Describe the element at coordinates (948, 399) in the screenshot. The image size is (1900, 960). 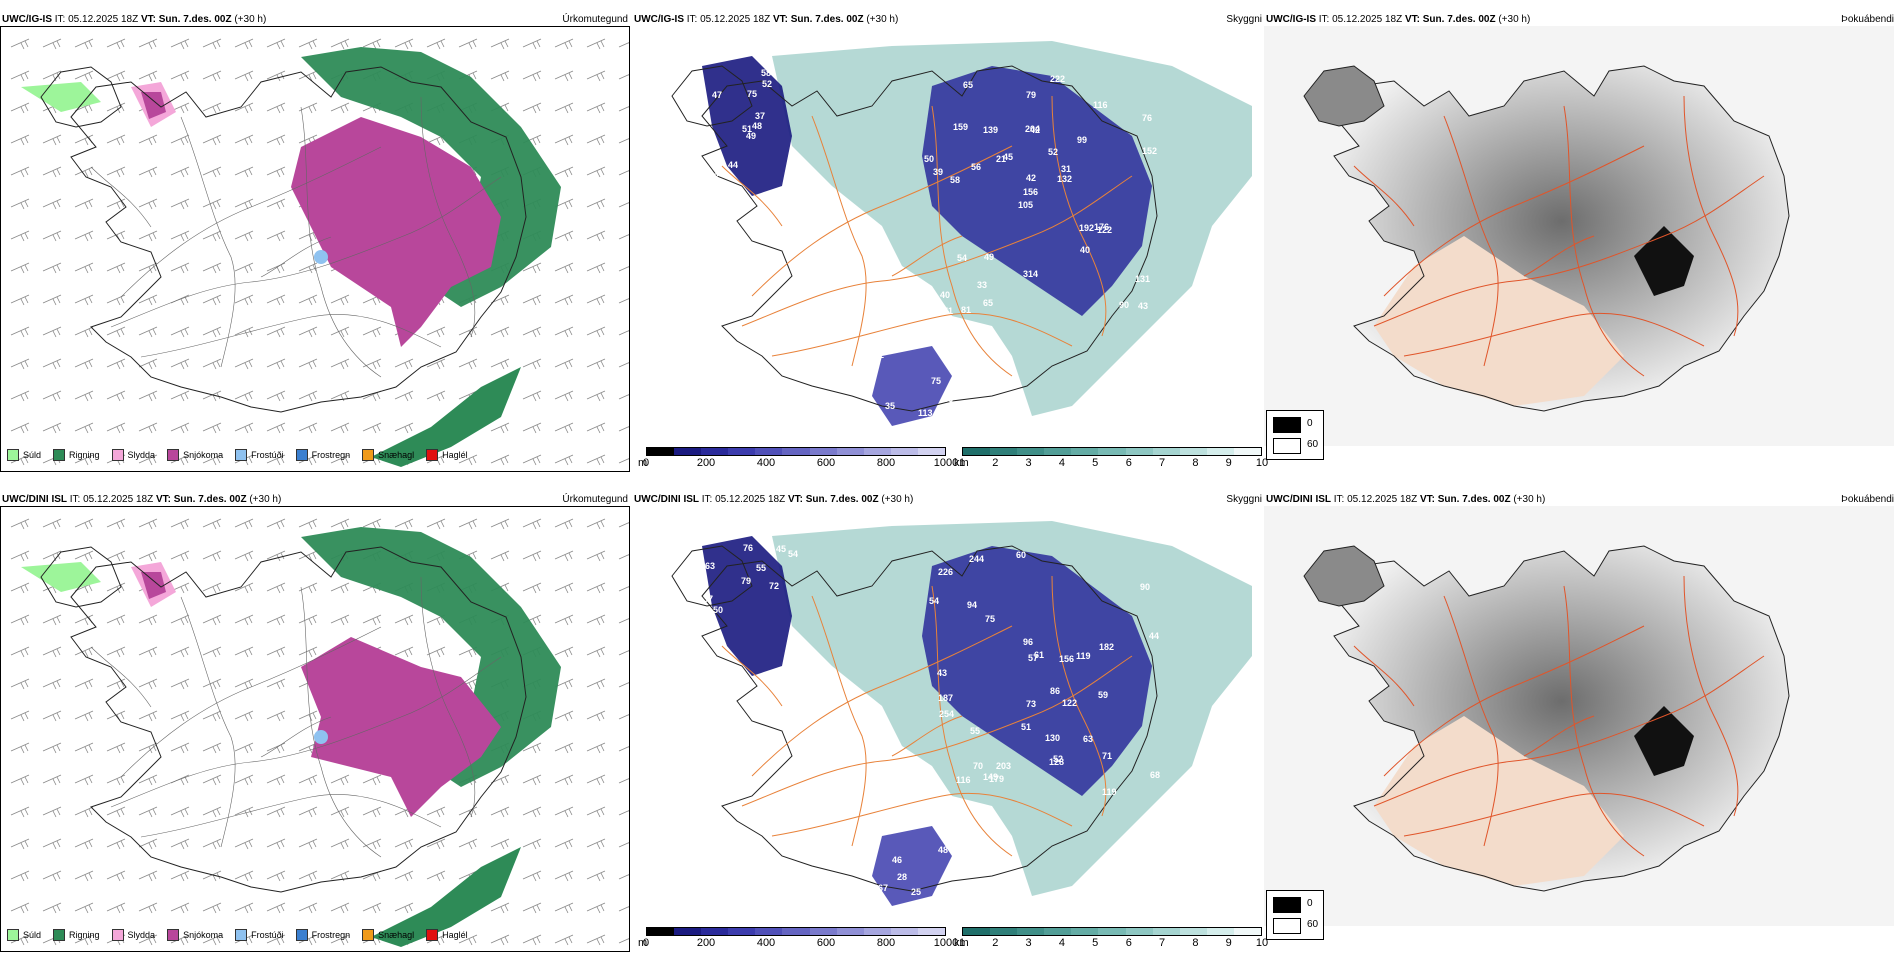
I see `cloud-base-label: 66` at that location.